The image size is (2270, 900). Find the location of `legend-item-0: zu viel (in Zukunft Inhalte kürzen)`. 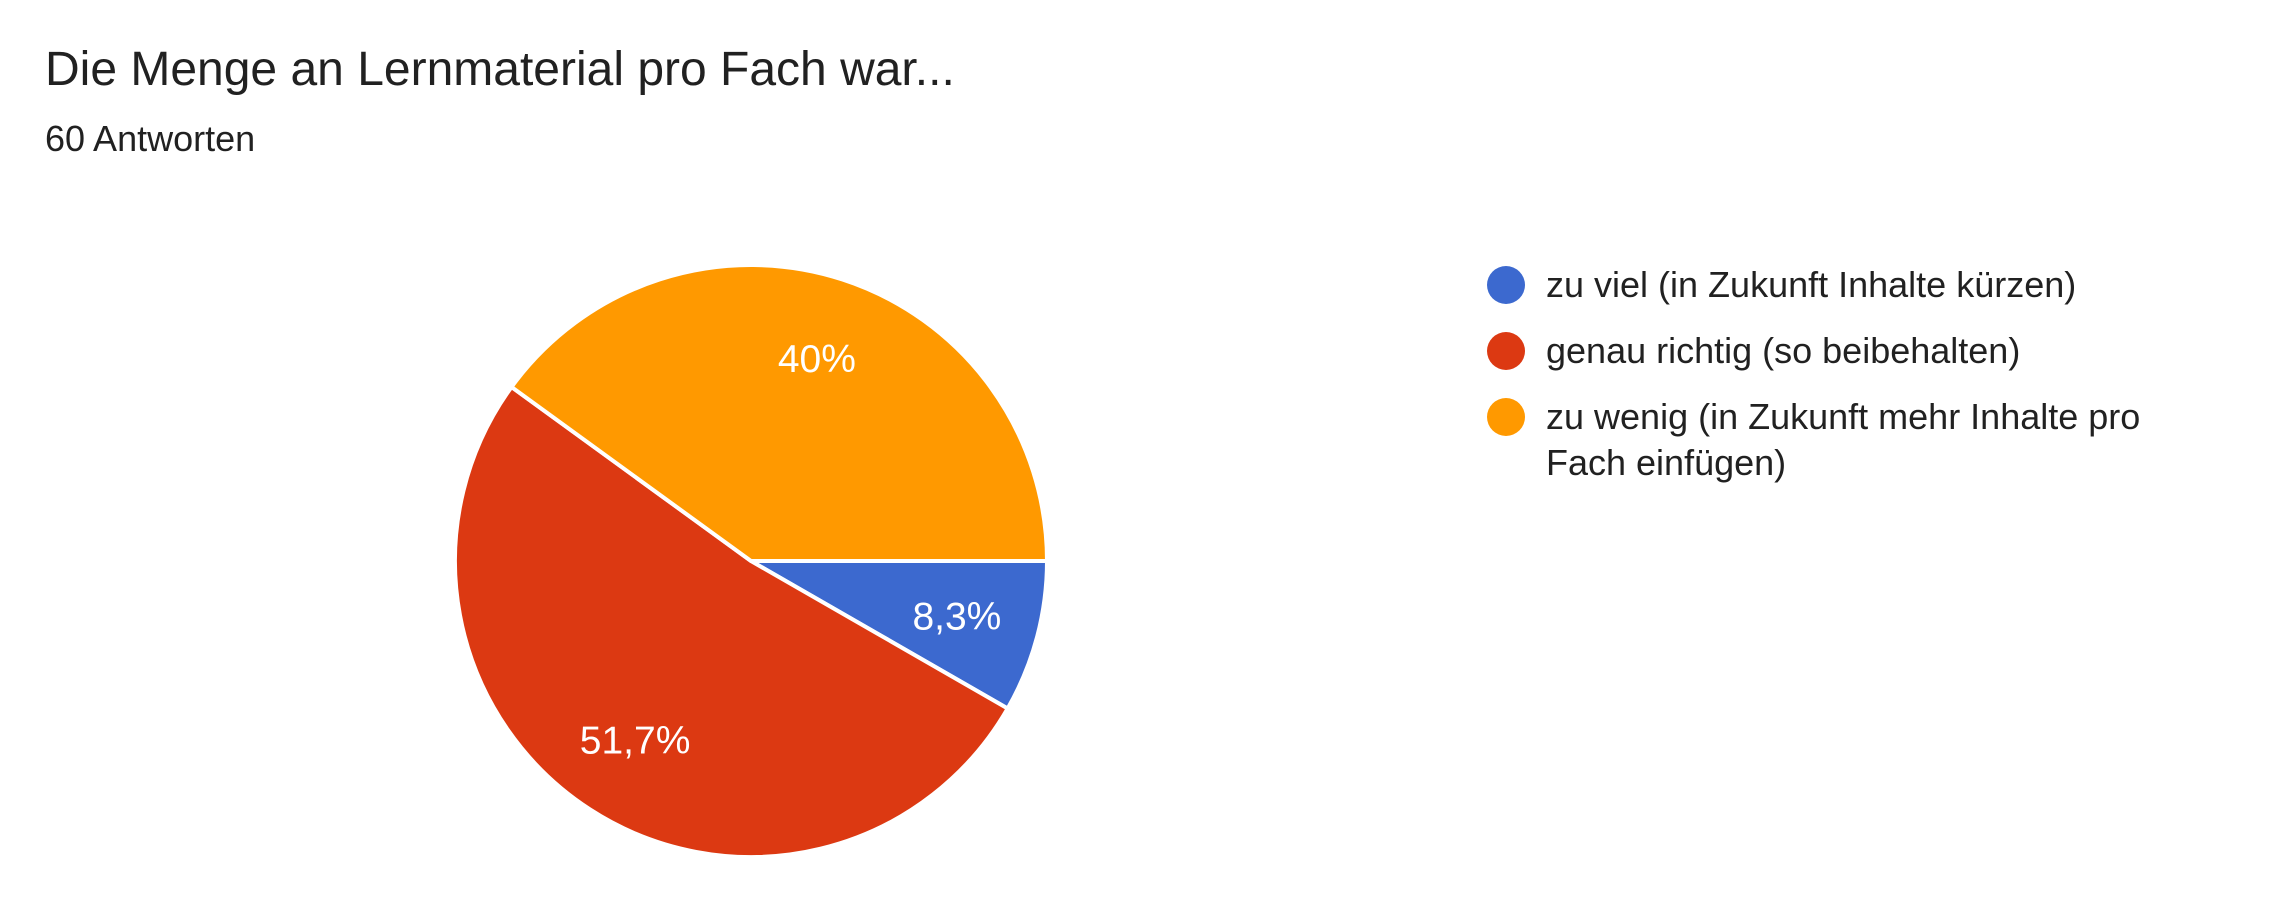

legend-item-0: zu viel (in Zukunft Inhalte kürzen) is located at coordinates (1837, 285).